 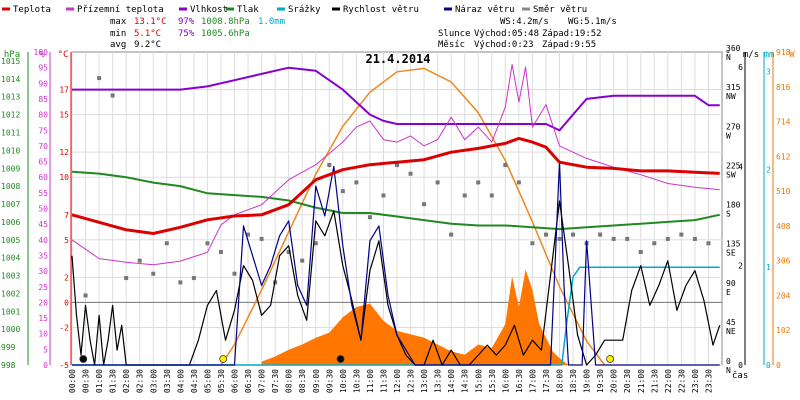 What do you see at coordinates (248, 381) in the screenshot?
I see `x-tick-label-13: 06:30` at bounding box center [248, 381].